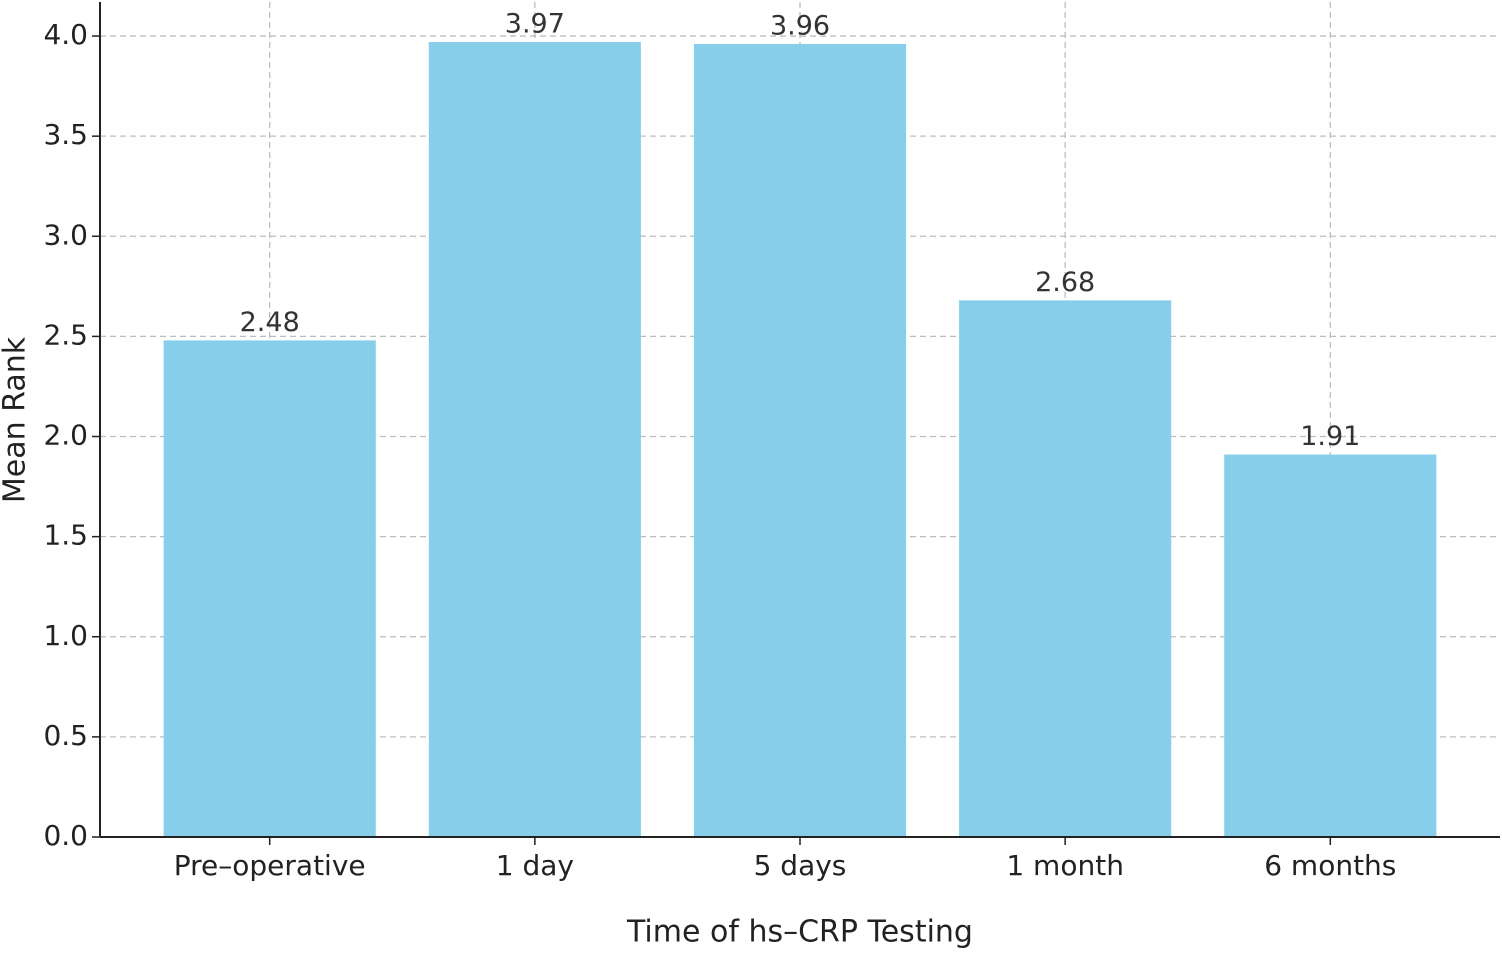  What do you see at coordinates (65, 334) in the screenshot?
I see `y-tick-label: 2.5` at bounding box center [65, 334].